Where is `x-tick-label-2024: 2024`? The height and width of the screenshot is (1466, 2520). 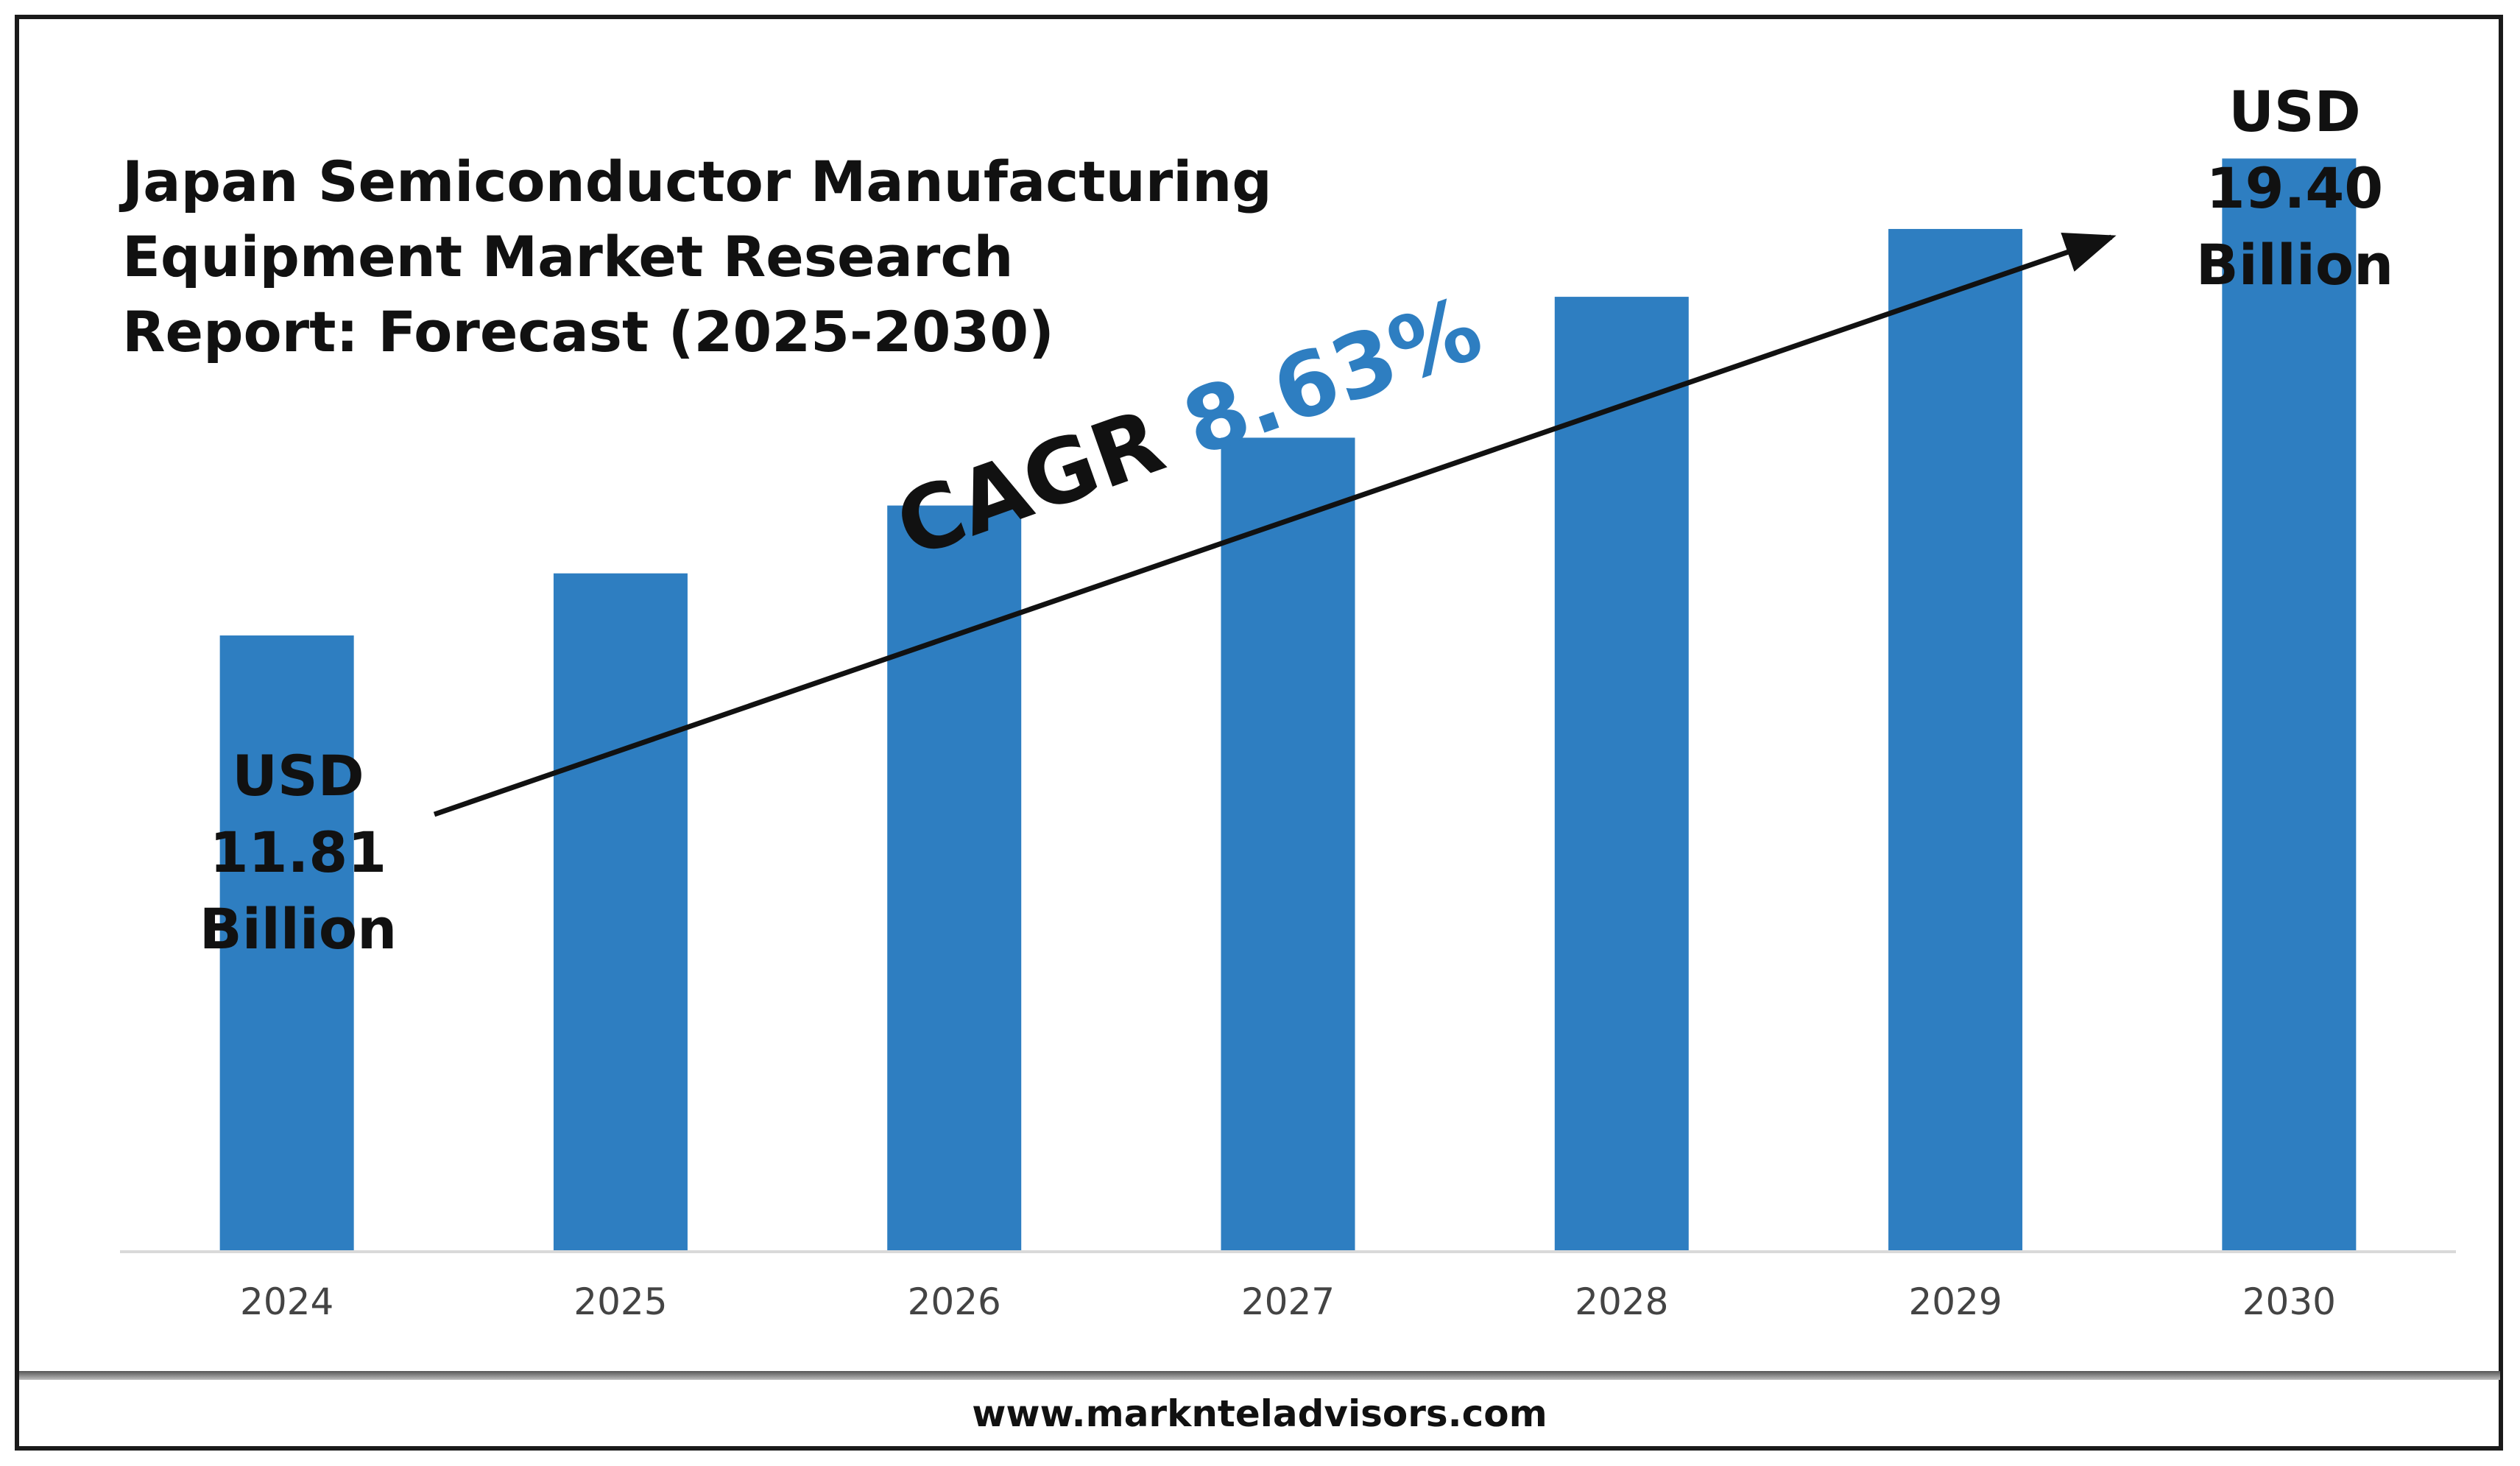
x-tick-label-2024: 2024 is located at coordinates (286, 1301).